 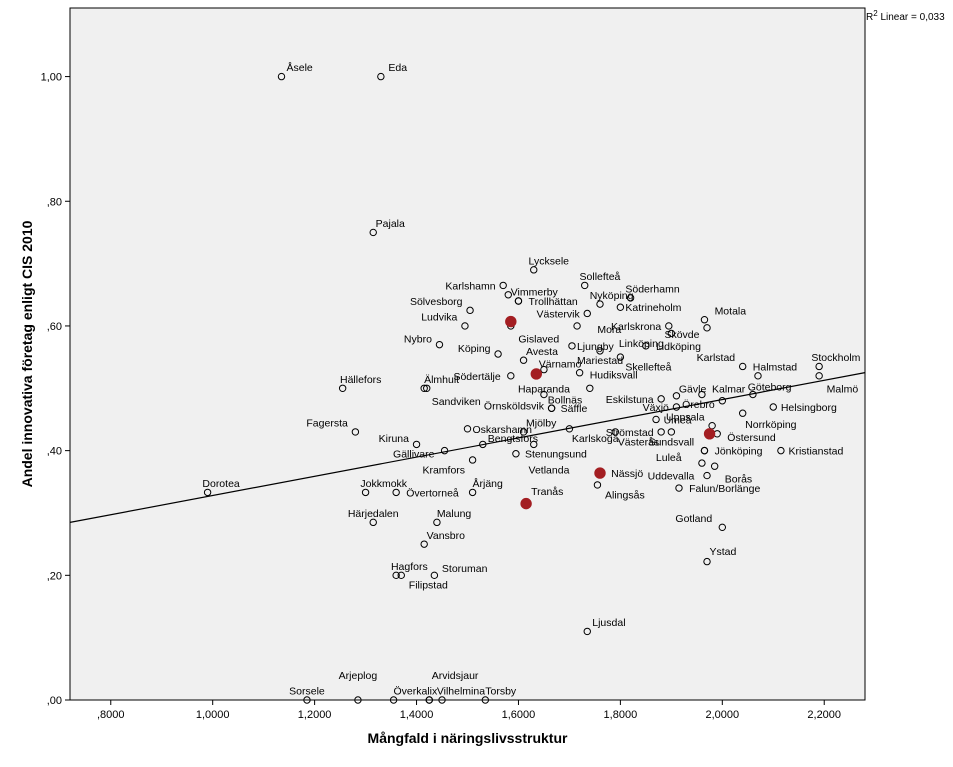 What do you see at coordinates (672, 442) in the screenshot?
I see `point-label: Sundsvall` at bounding box center [672, 442].